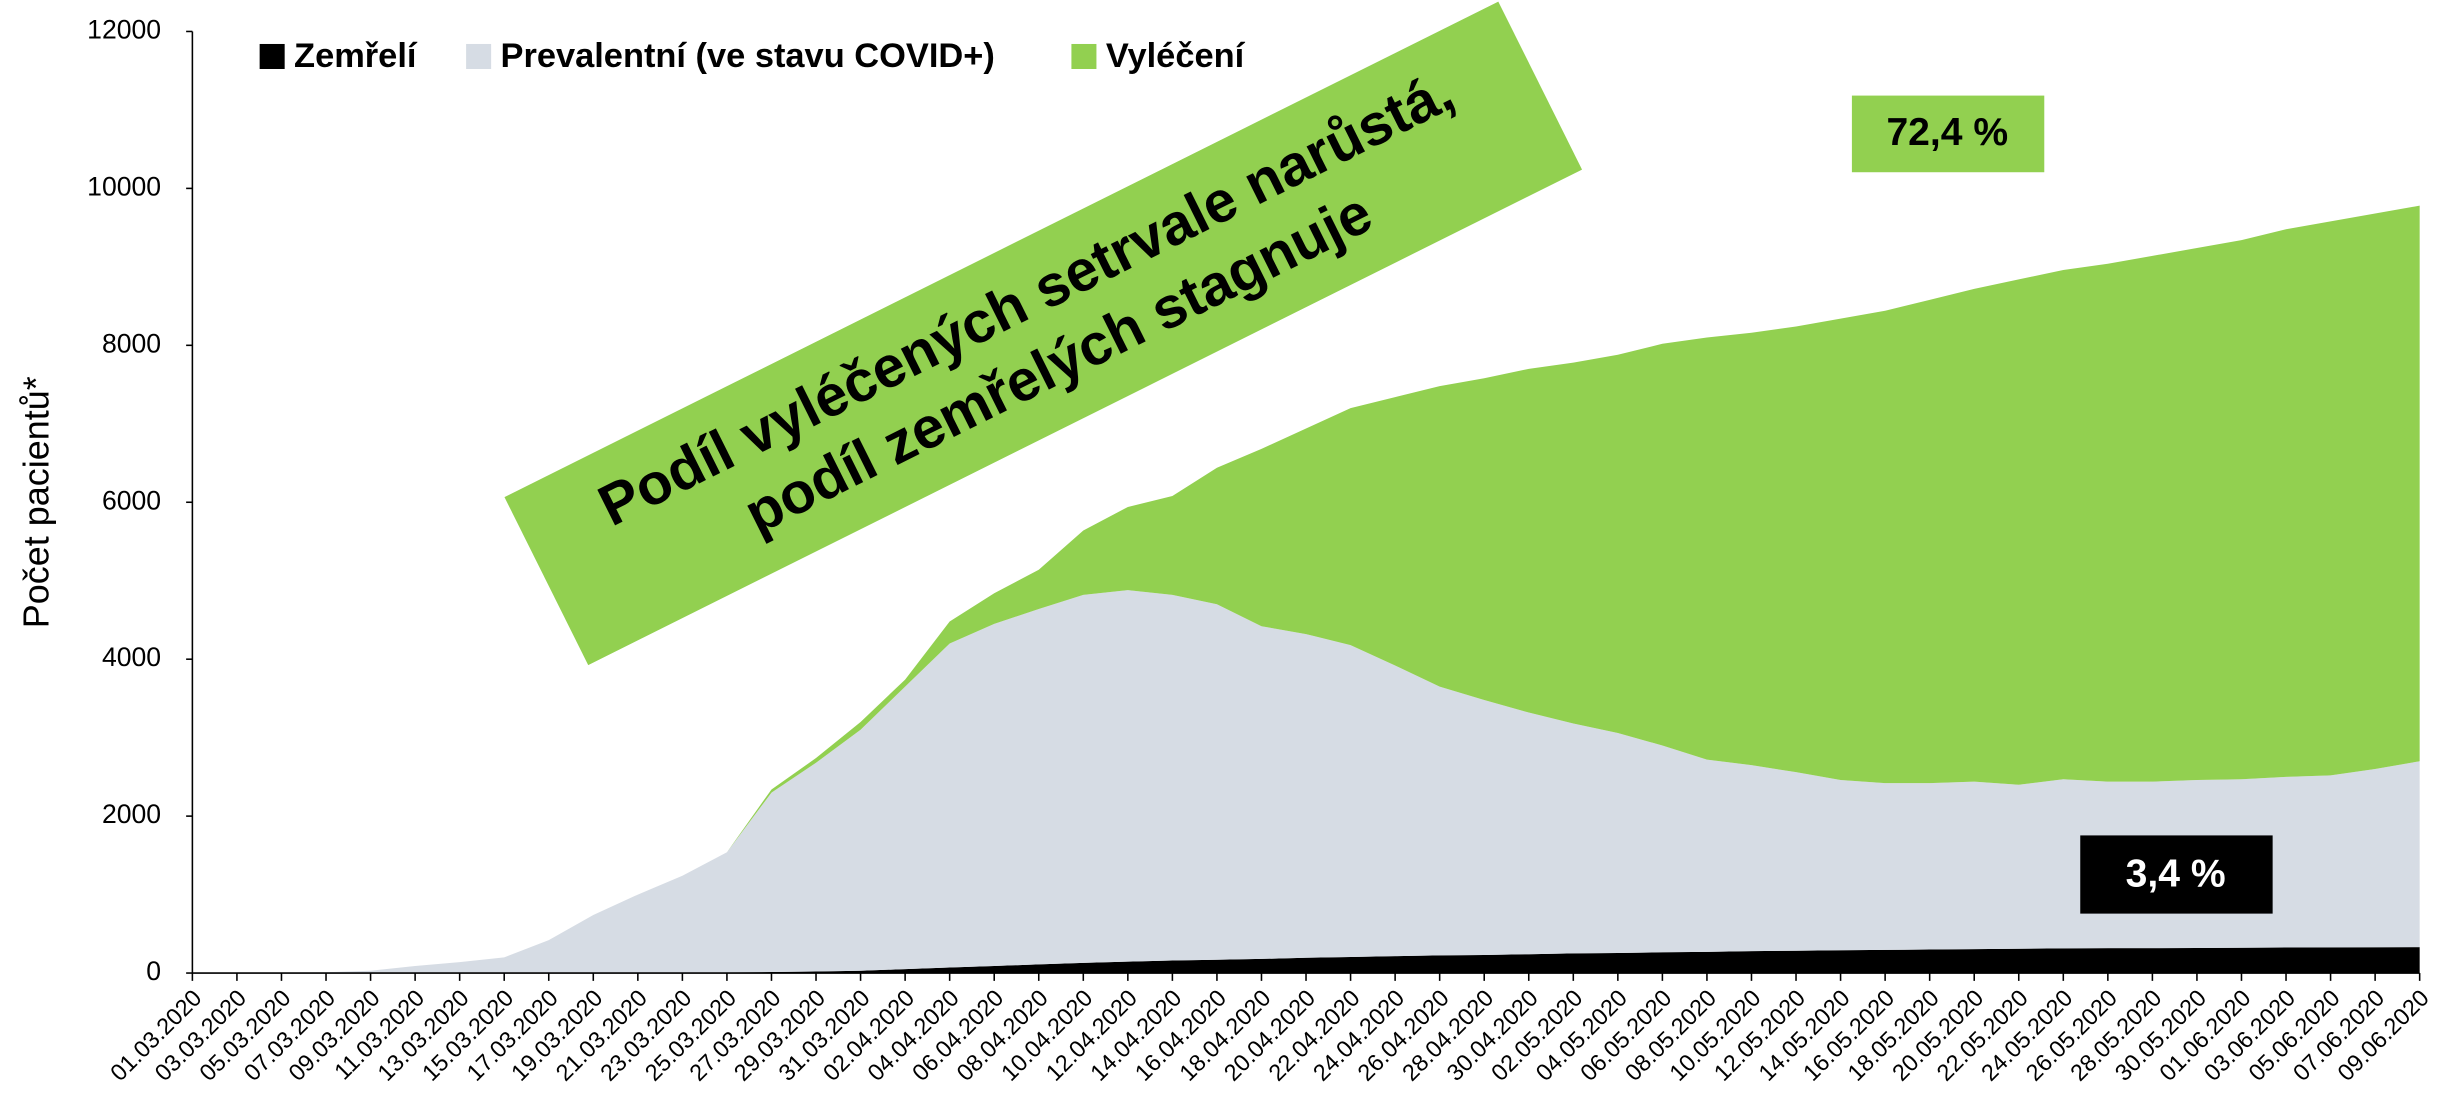 The height and width of the screenshot is (1114, 2440). I want to click on recovered-share-box, so click(1948, 134).